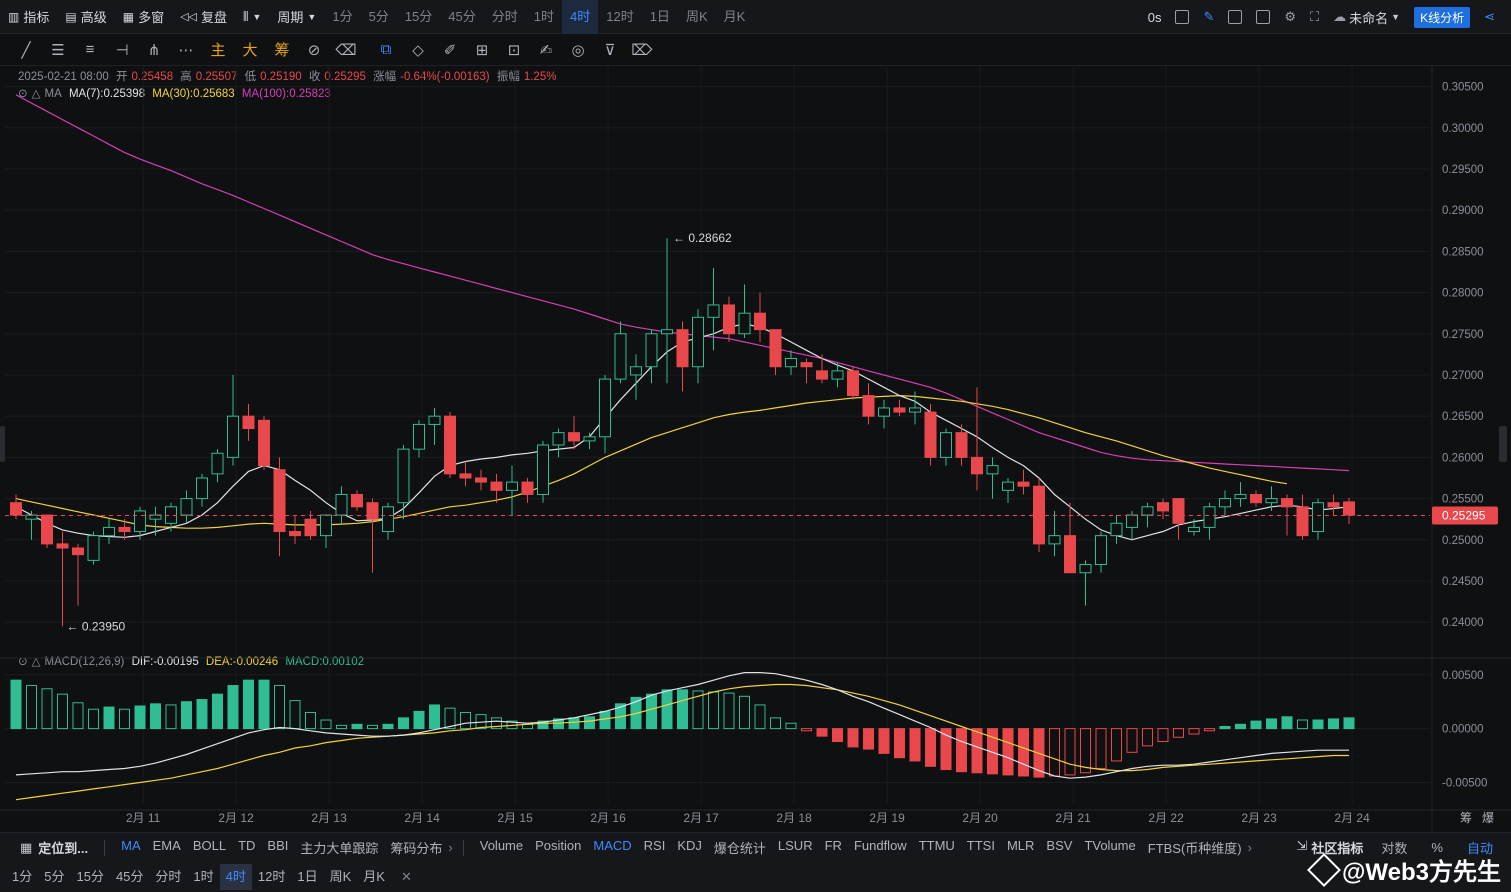 The height and width of the screenshot is (892, 1511). Describe the element at coordinates (418, 16) in the screenshot. I see `interval-tab: 15分` at that location.